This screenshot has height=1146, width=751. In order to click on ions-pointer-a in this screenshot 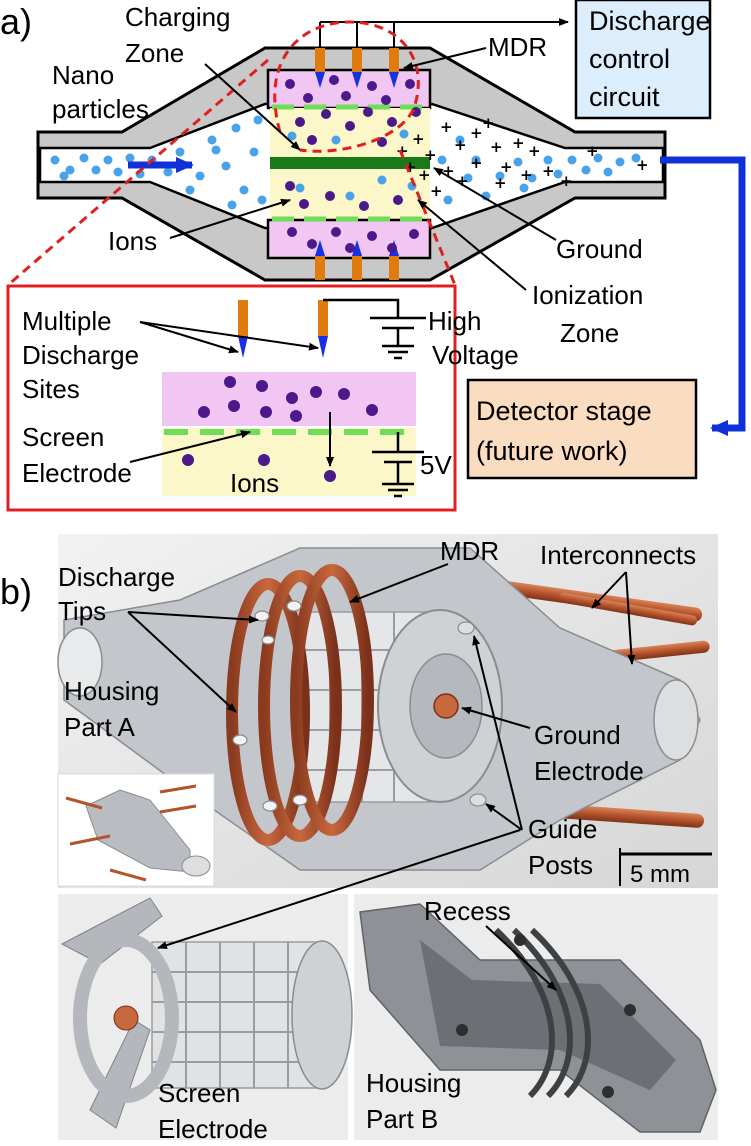, I will do `click(230, 218)`.